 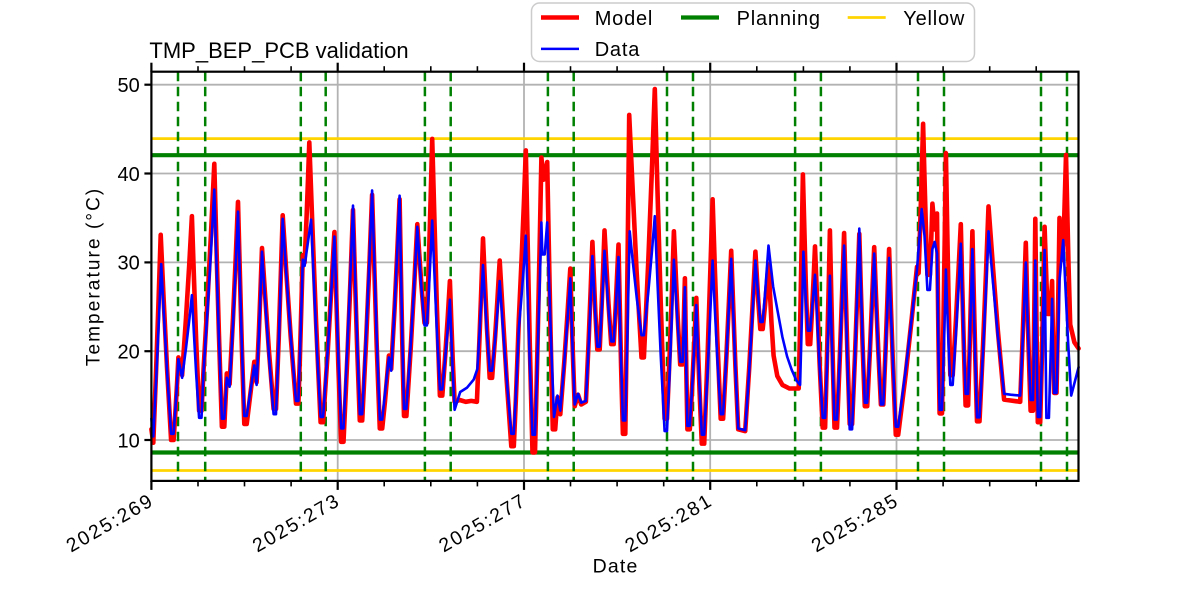 What do you see at coordinates (129, 175) in the screenshot?
I see `svg-text: 40` at bounding box center [129, 175].